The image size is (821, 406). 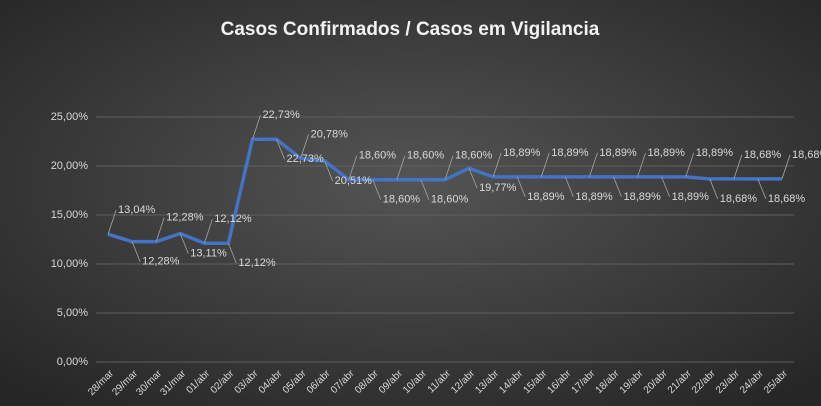 I want to click on y-tick-label: 0,00%, so click(x=72, y=362).